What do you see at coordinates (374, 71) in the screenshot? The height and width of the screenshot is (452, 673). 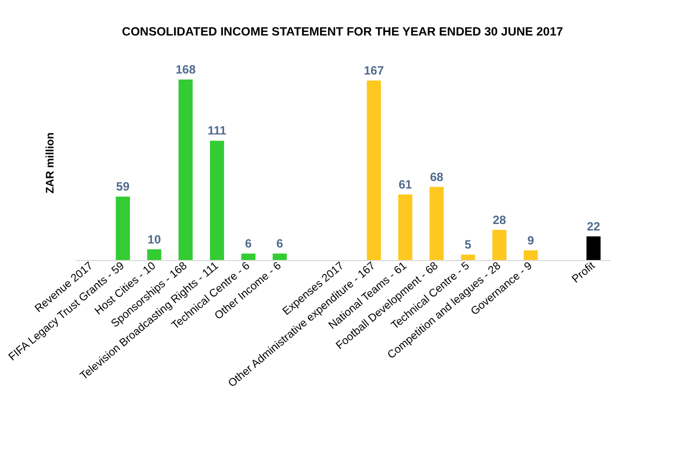 I see `data-label: 167` at bounding box center [374, 71].